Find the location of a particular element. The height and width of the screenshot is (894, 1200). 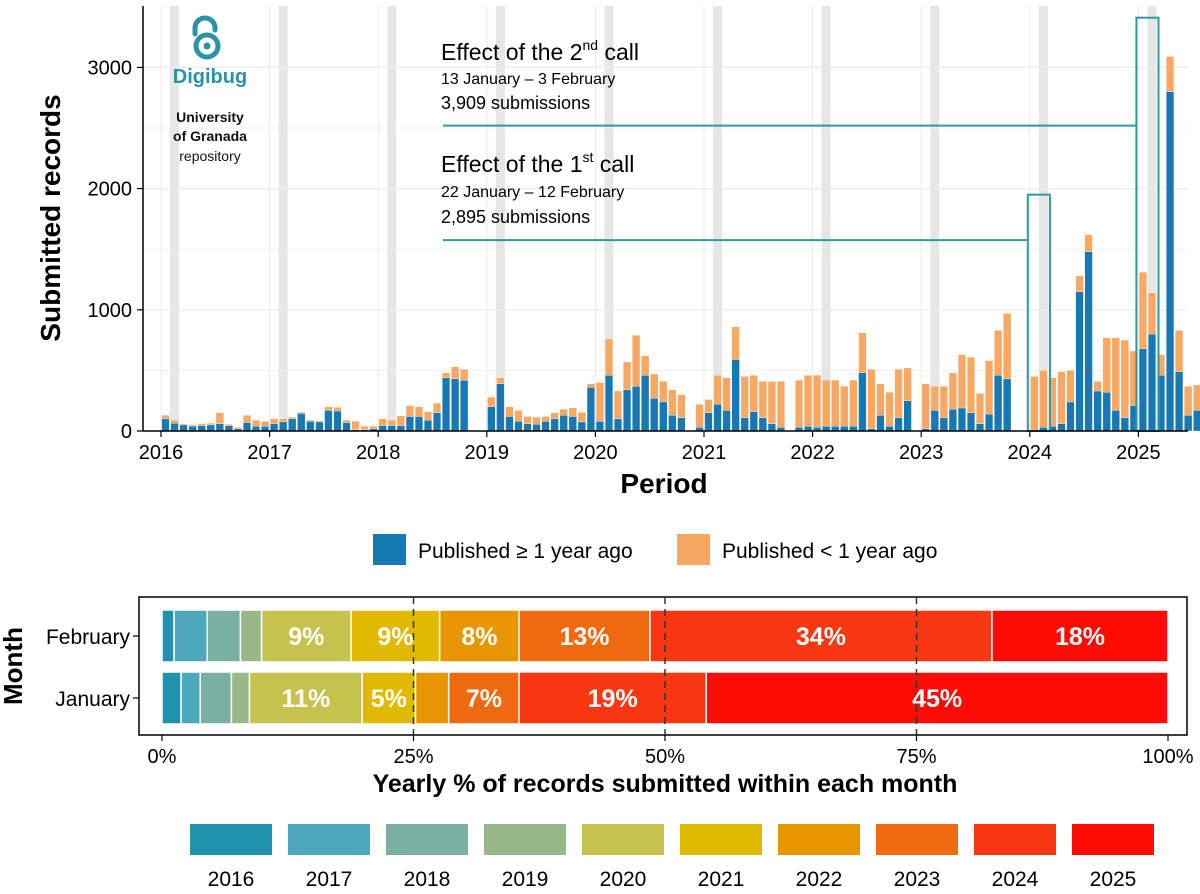

x-tick-label-2022: 2022 is located at coordinates (812, 453).